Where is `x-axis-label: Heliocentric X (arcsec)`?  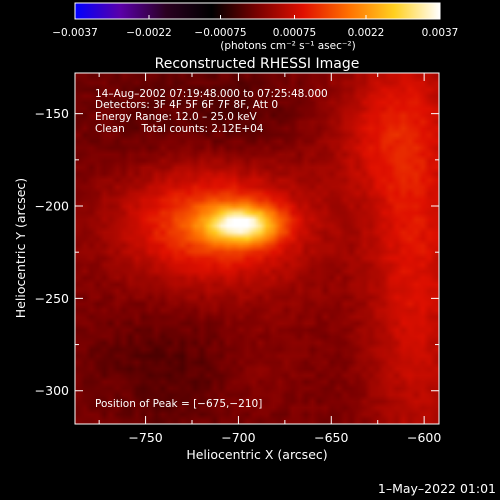 x-axis-label: Heliocentric X (arcsec) is located at coordinates (256, 454).